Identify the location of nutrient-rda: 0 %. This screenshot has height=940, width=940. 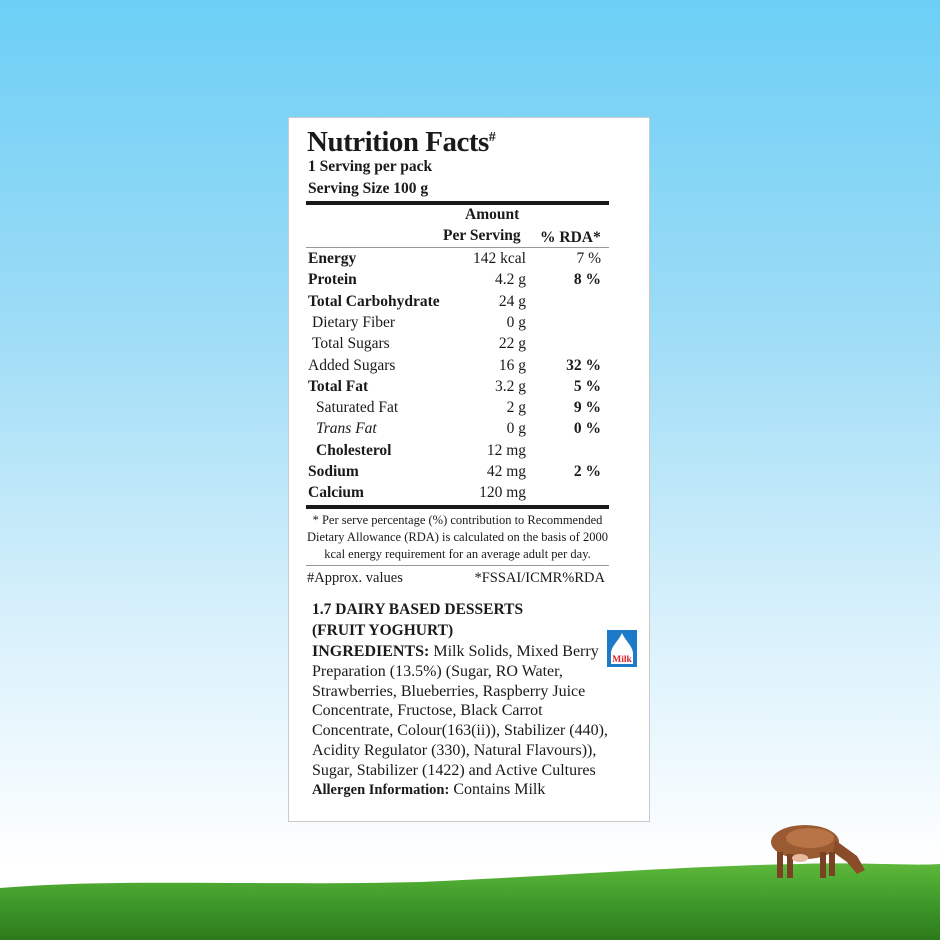
(587, 429).